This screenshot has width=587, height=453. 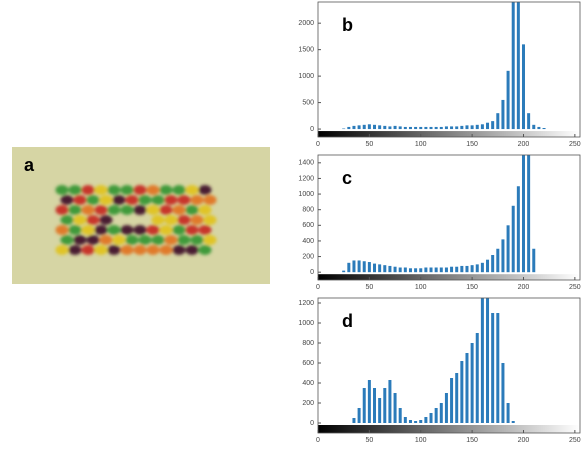 I want to click on panel-label: b, so click(x=347, y=25).